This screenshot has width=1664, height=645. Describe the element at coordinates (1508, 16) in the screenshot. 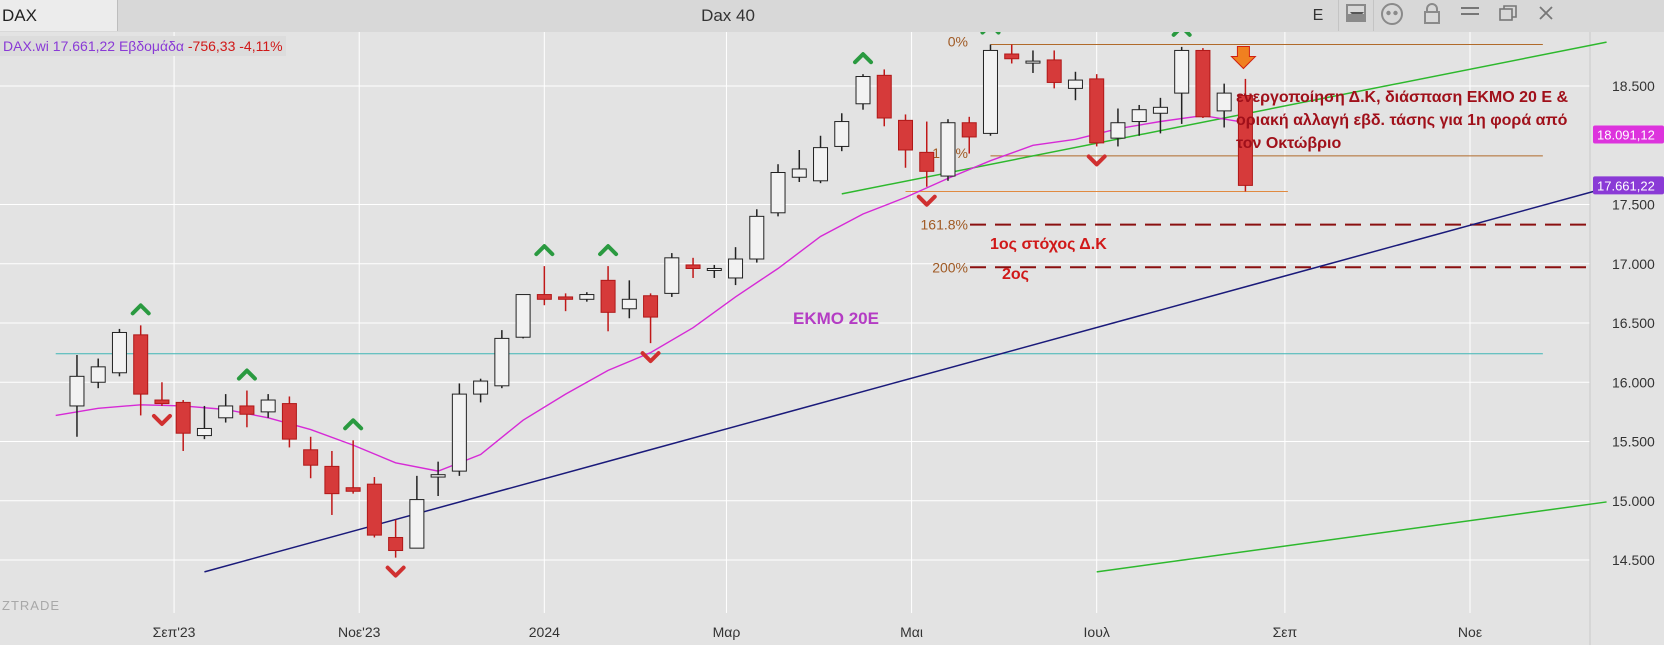

I see `restore-icon` at that location.